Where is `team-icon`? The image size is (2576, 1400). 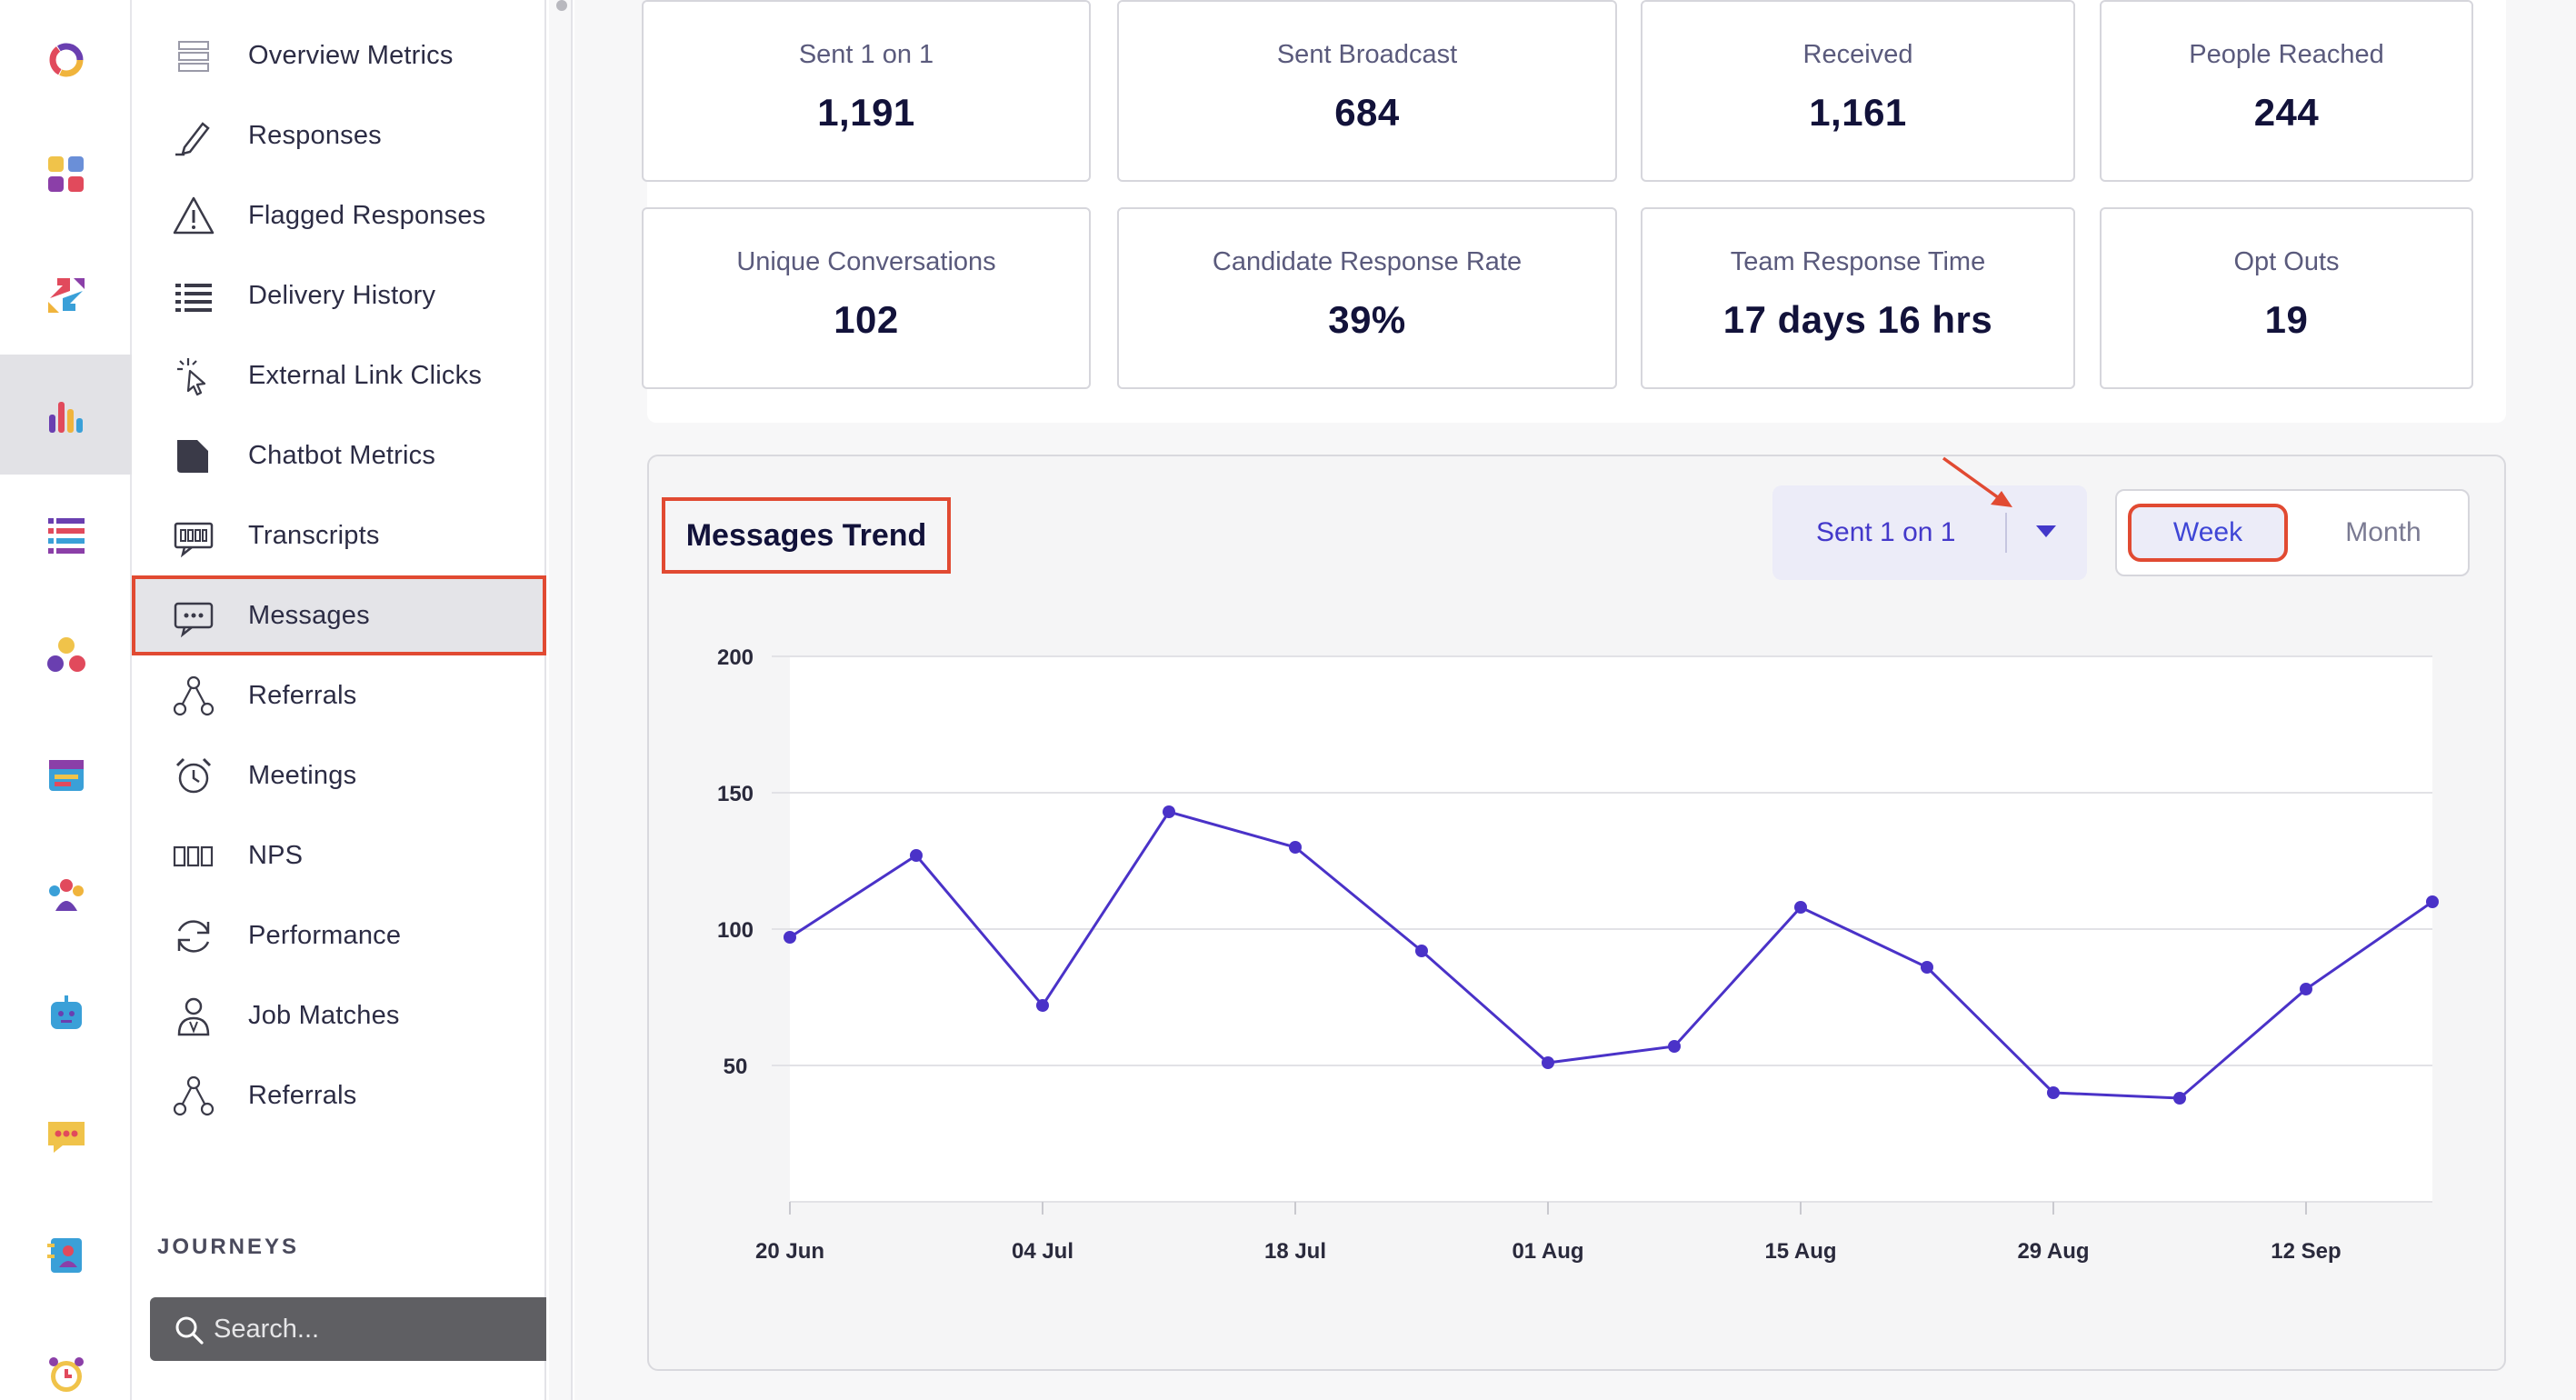 team-icon is located at coordinates (66, 895).